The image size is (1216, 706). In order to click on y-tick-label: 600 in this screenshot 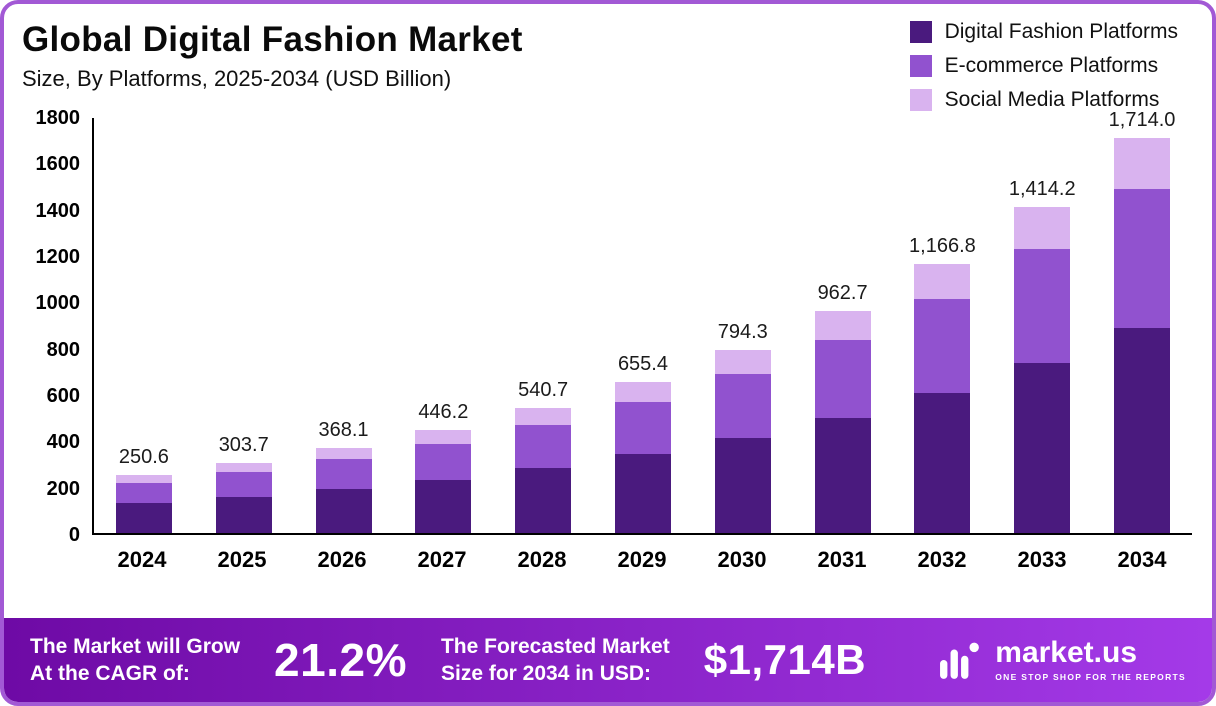, I will do `click(63, 396)`.